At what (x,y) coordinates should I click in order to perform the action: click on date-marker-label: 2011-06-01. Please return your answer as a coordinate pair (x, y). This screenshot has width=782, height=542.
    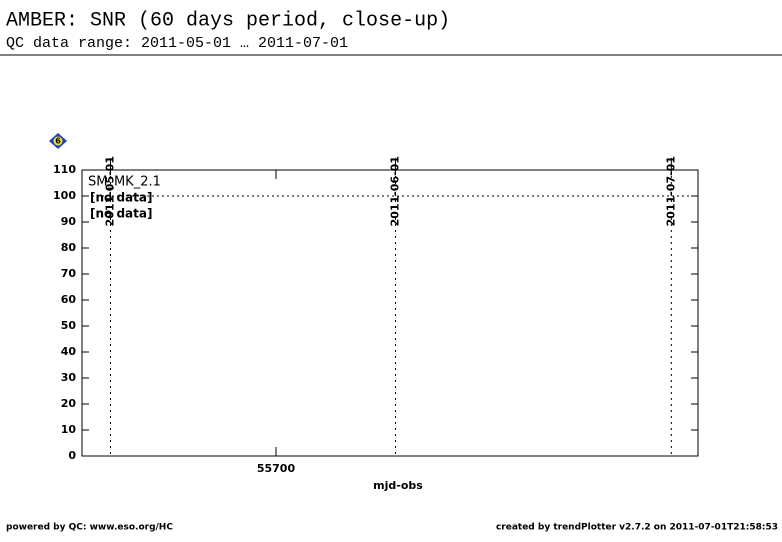
    Looking at the image, I should click on (395, 191).